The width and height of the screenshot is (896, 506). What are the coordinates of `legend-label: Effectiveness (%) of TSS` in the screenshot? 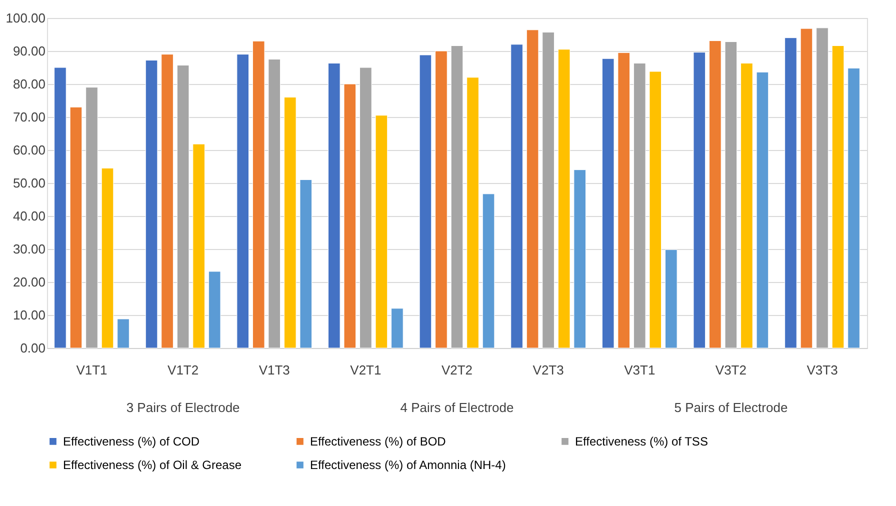 It's located at (641, 441).